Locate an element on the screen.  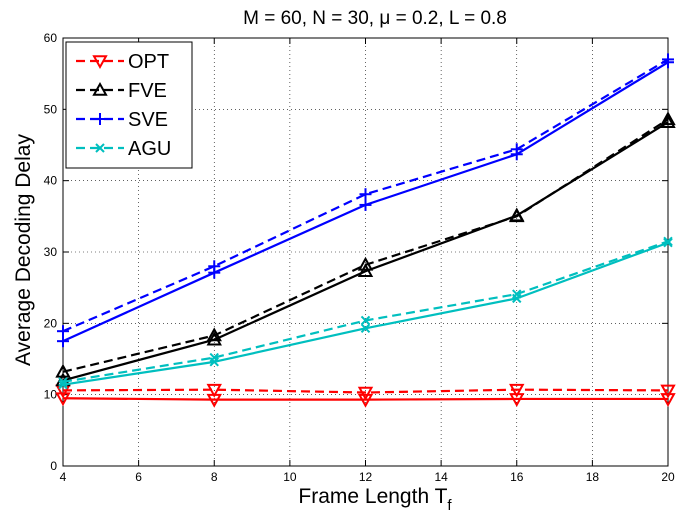
legend-item-agu: AGU is located at coordinates (123, 149).